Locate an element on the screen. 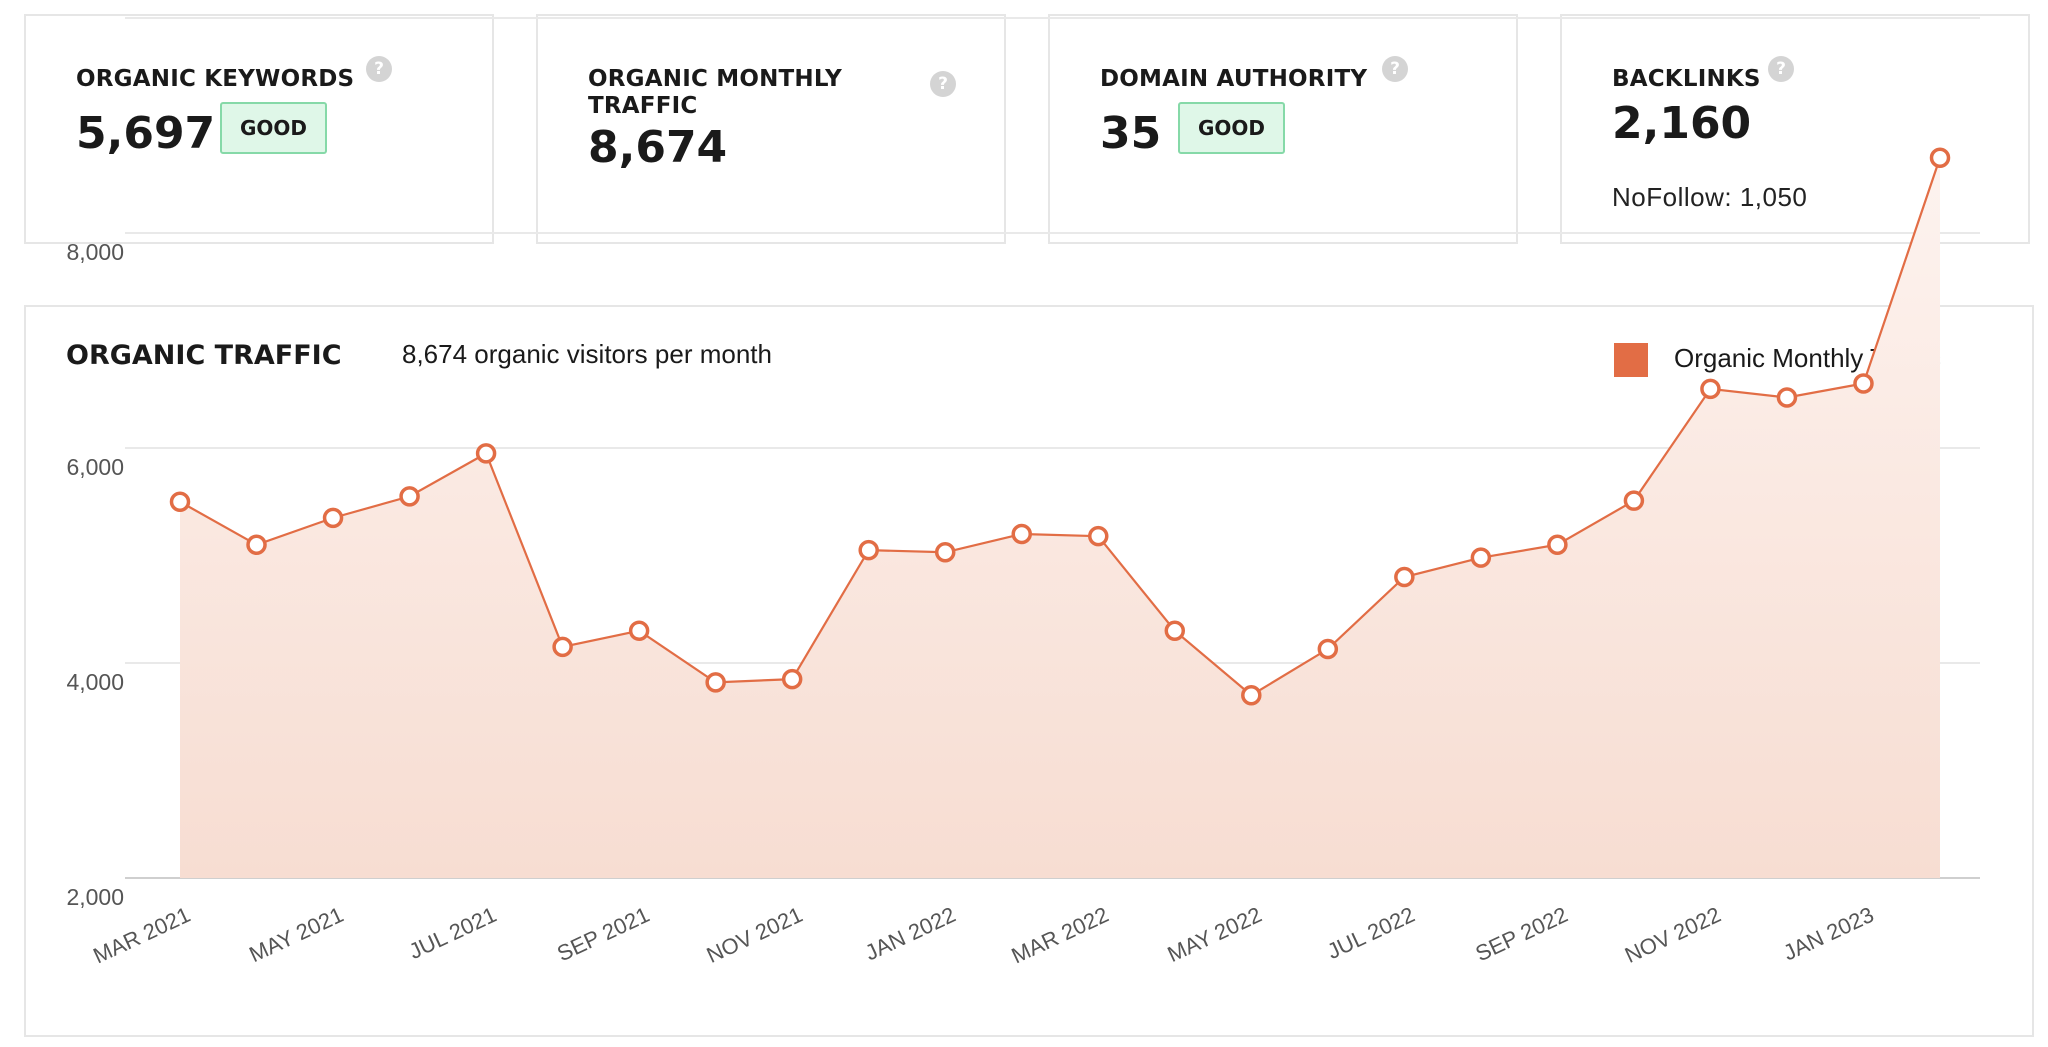  y-tick-label: 8,000 is located at coordinates (95, 252).